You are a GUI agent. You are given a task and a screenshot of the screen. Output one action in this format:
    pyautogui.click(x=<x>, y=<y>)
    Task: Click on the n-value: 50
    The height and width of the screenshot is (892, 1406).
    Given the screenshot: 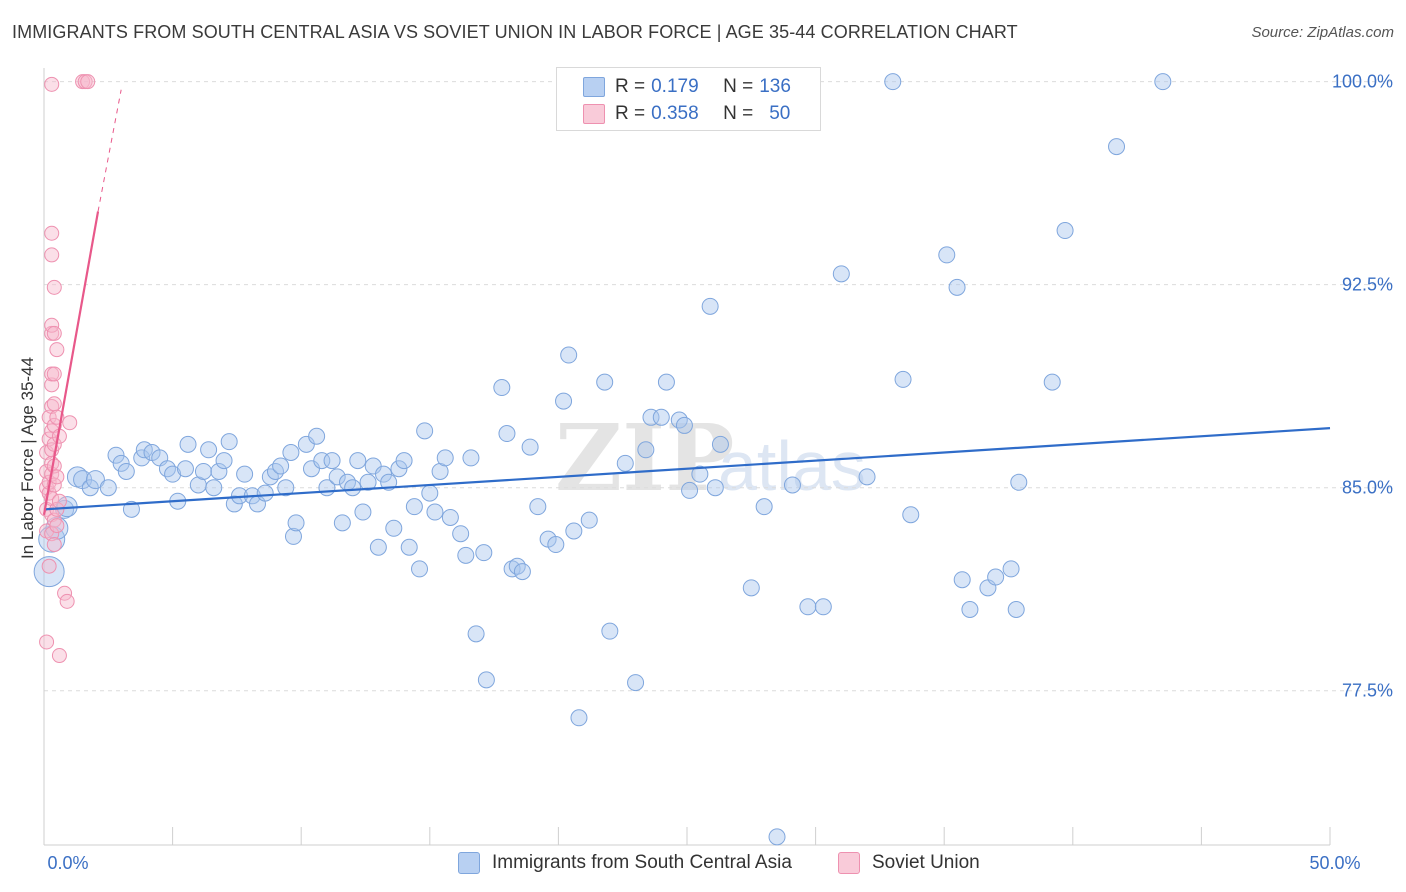 What is the action you would take?
    pyautogui.click(x=780, y=113)
    